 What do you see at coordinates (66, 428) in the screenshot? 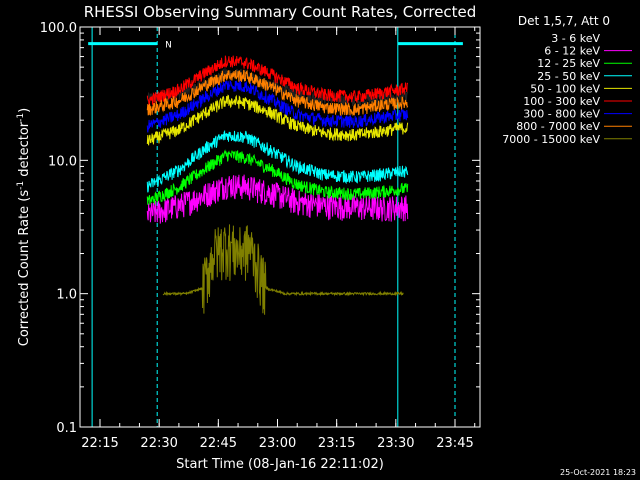
I see `y-tick-label: 0.1` at bounding box center [66, 428].